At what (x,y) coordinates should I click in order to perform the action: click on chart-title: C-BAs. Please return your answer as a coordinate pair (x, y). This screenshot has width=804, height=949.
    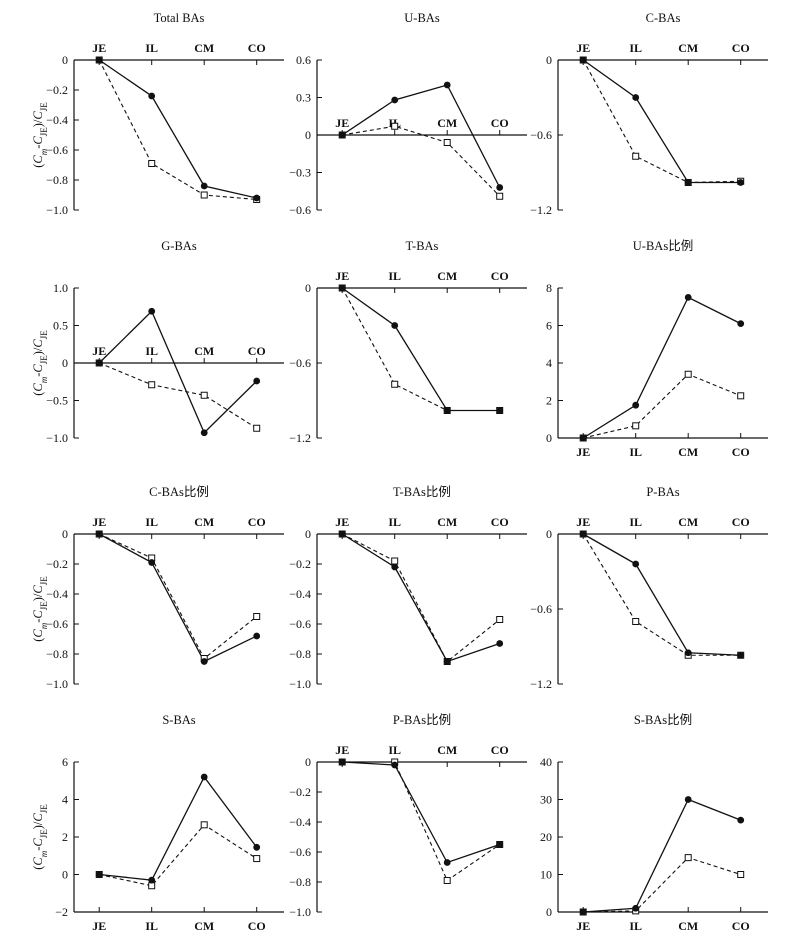
    Looking at the image, I should click on (663, 18).